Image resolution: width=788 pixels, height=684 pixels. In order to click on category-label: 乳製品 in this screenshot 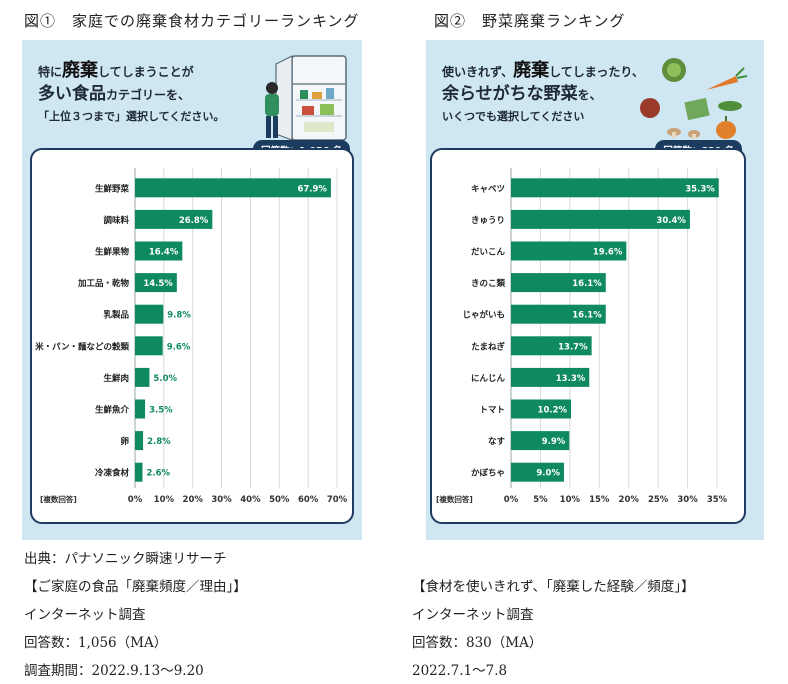, I will do `click(116, 315)`.